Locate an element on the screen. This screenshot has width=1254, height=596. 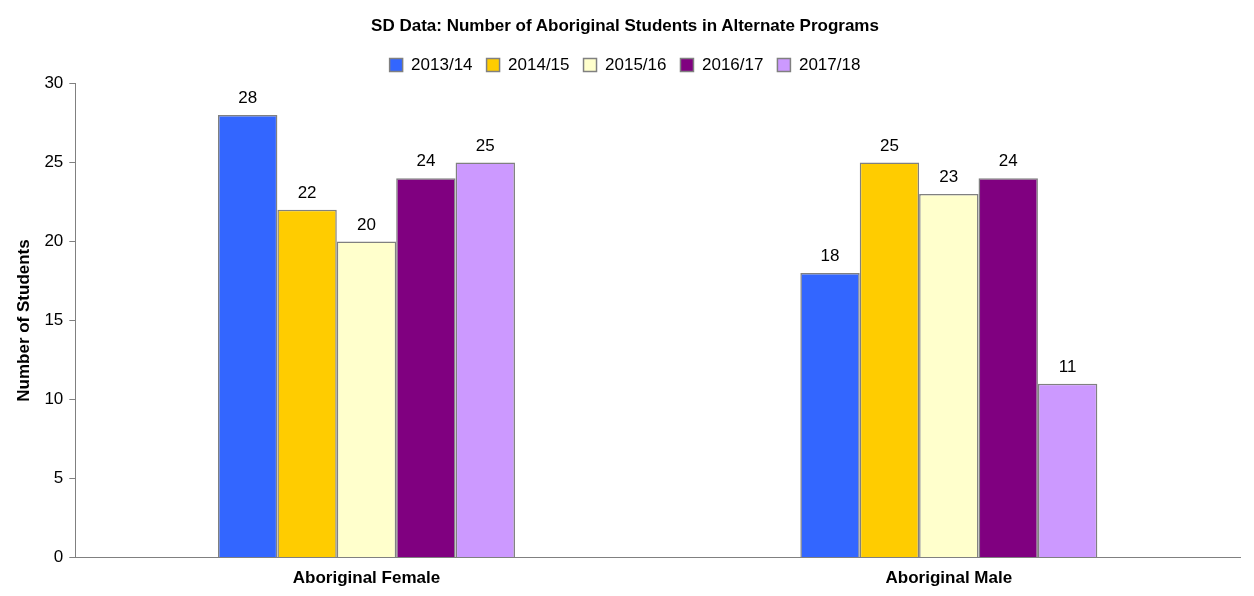
legend-label: 2015/16 is located at coordinates (636, 64).